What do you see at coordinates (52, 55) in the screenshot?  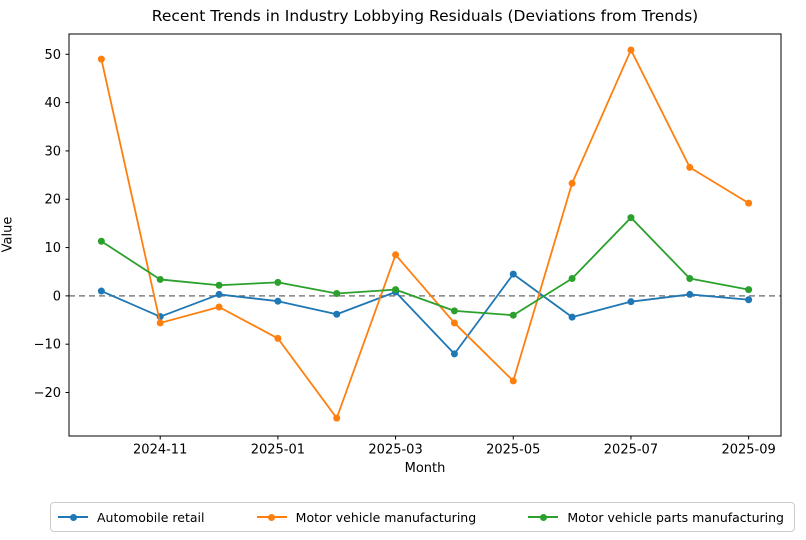 I see `y-tick-label: 50` at bounding box center [52, 55].